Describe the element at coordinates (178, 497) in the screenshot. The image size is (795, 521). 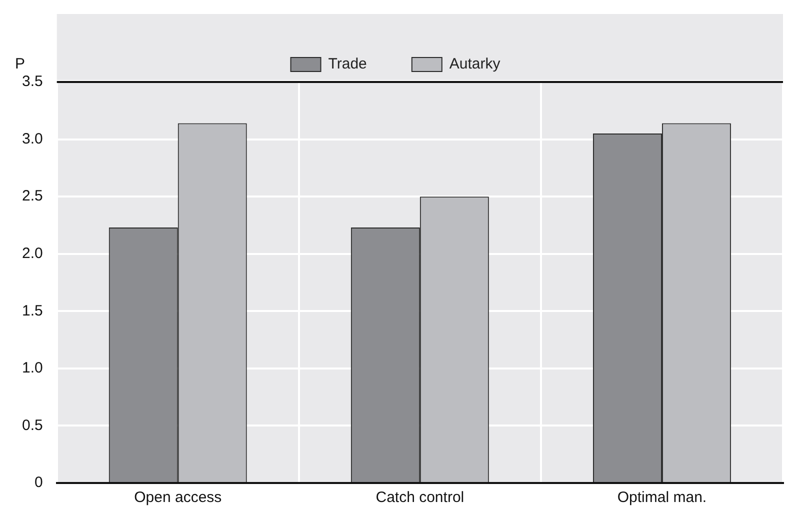
I see `x-tick-label: Open access` at that location.